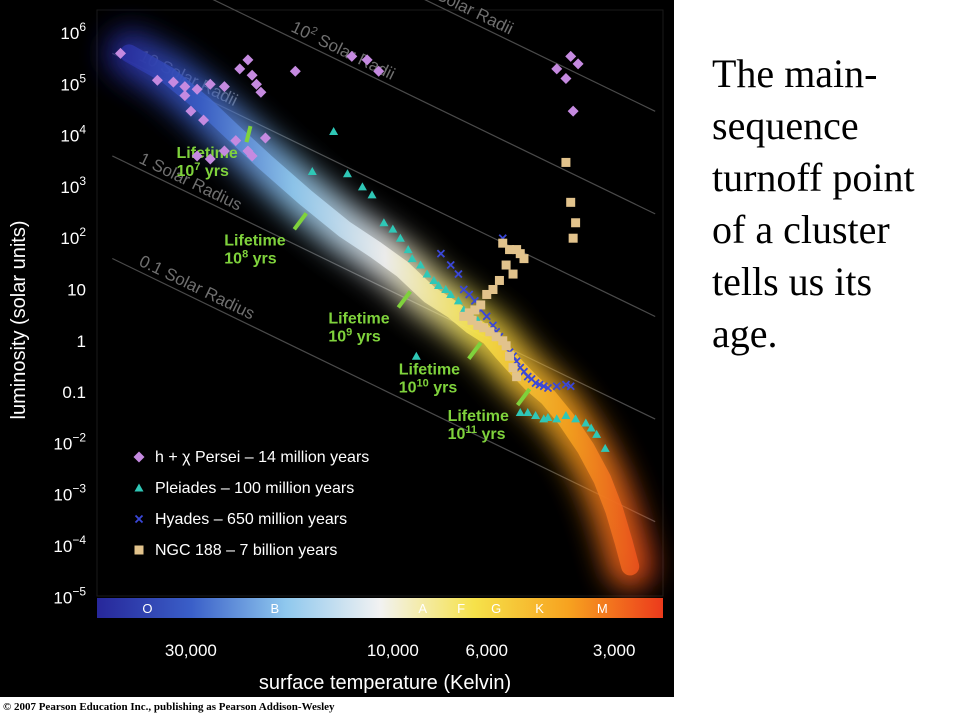 The height and width of the screenshot is (720, 960). I want to click on radius-line, so click(540, 56).